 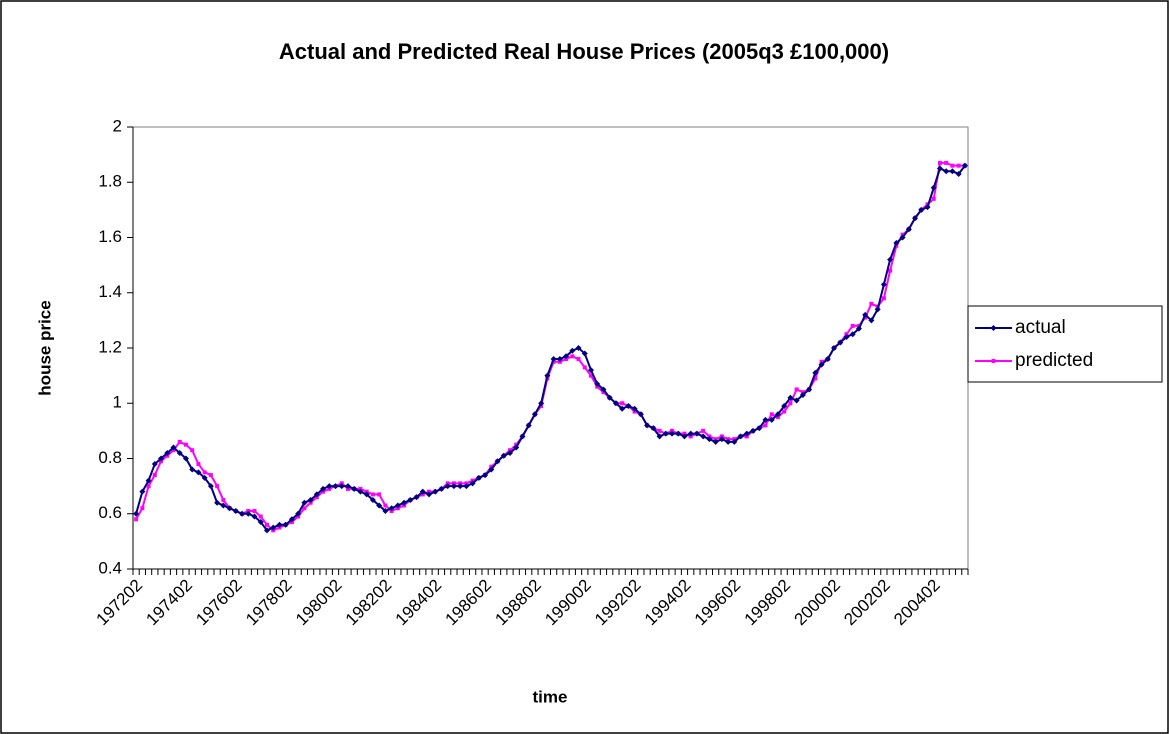 What do you see at coordinates (1040, 327) in the screenshot?
I see `legend-label: actual` at bounding box center [1040, 327].